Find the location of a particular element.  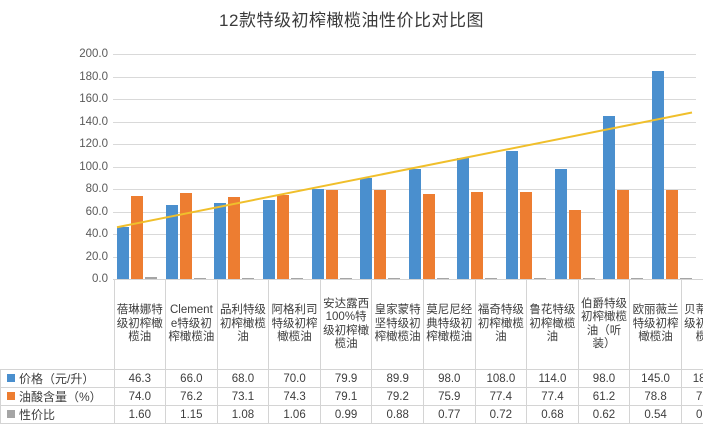

table-column-header: 阿格利司特级初榨橄榄油 is located at coordinates (294, 324).